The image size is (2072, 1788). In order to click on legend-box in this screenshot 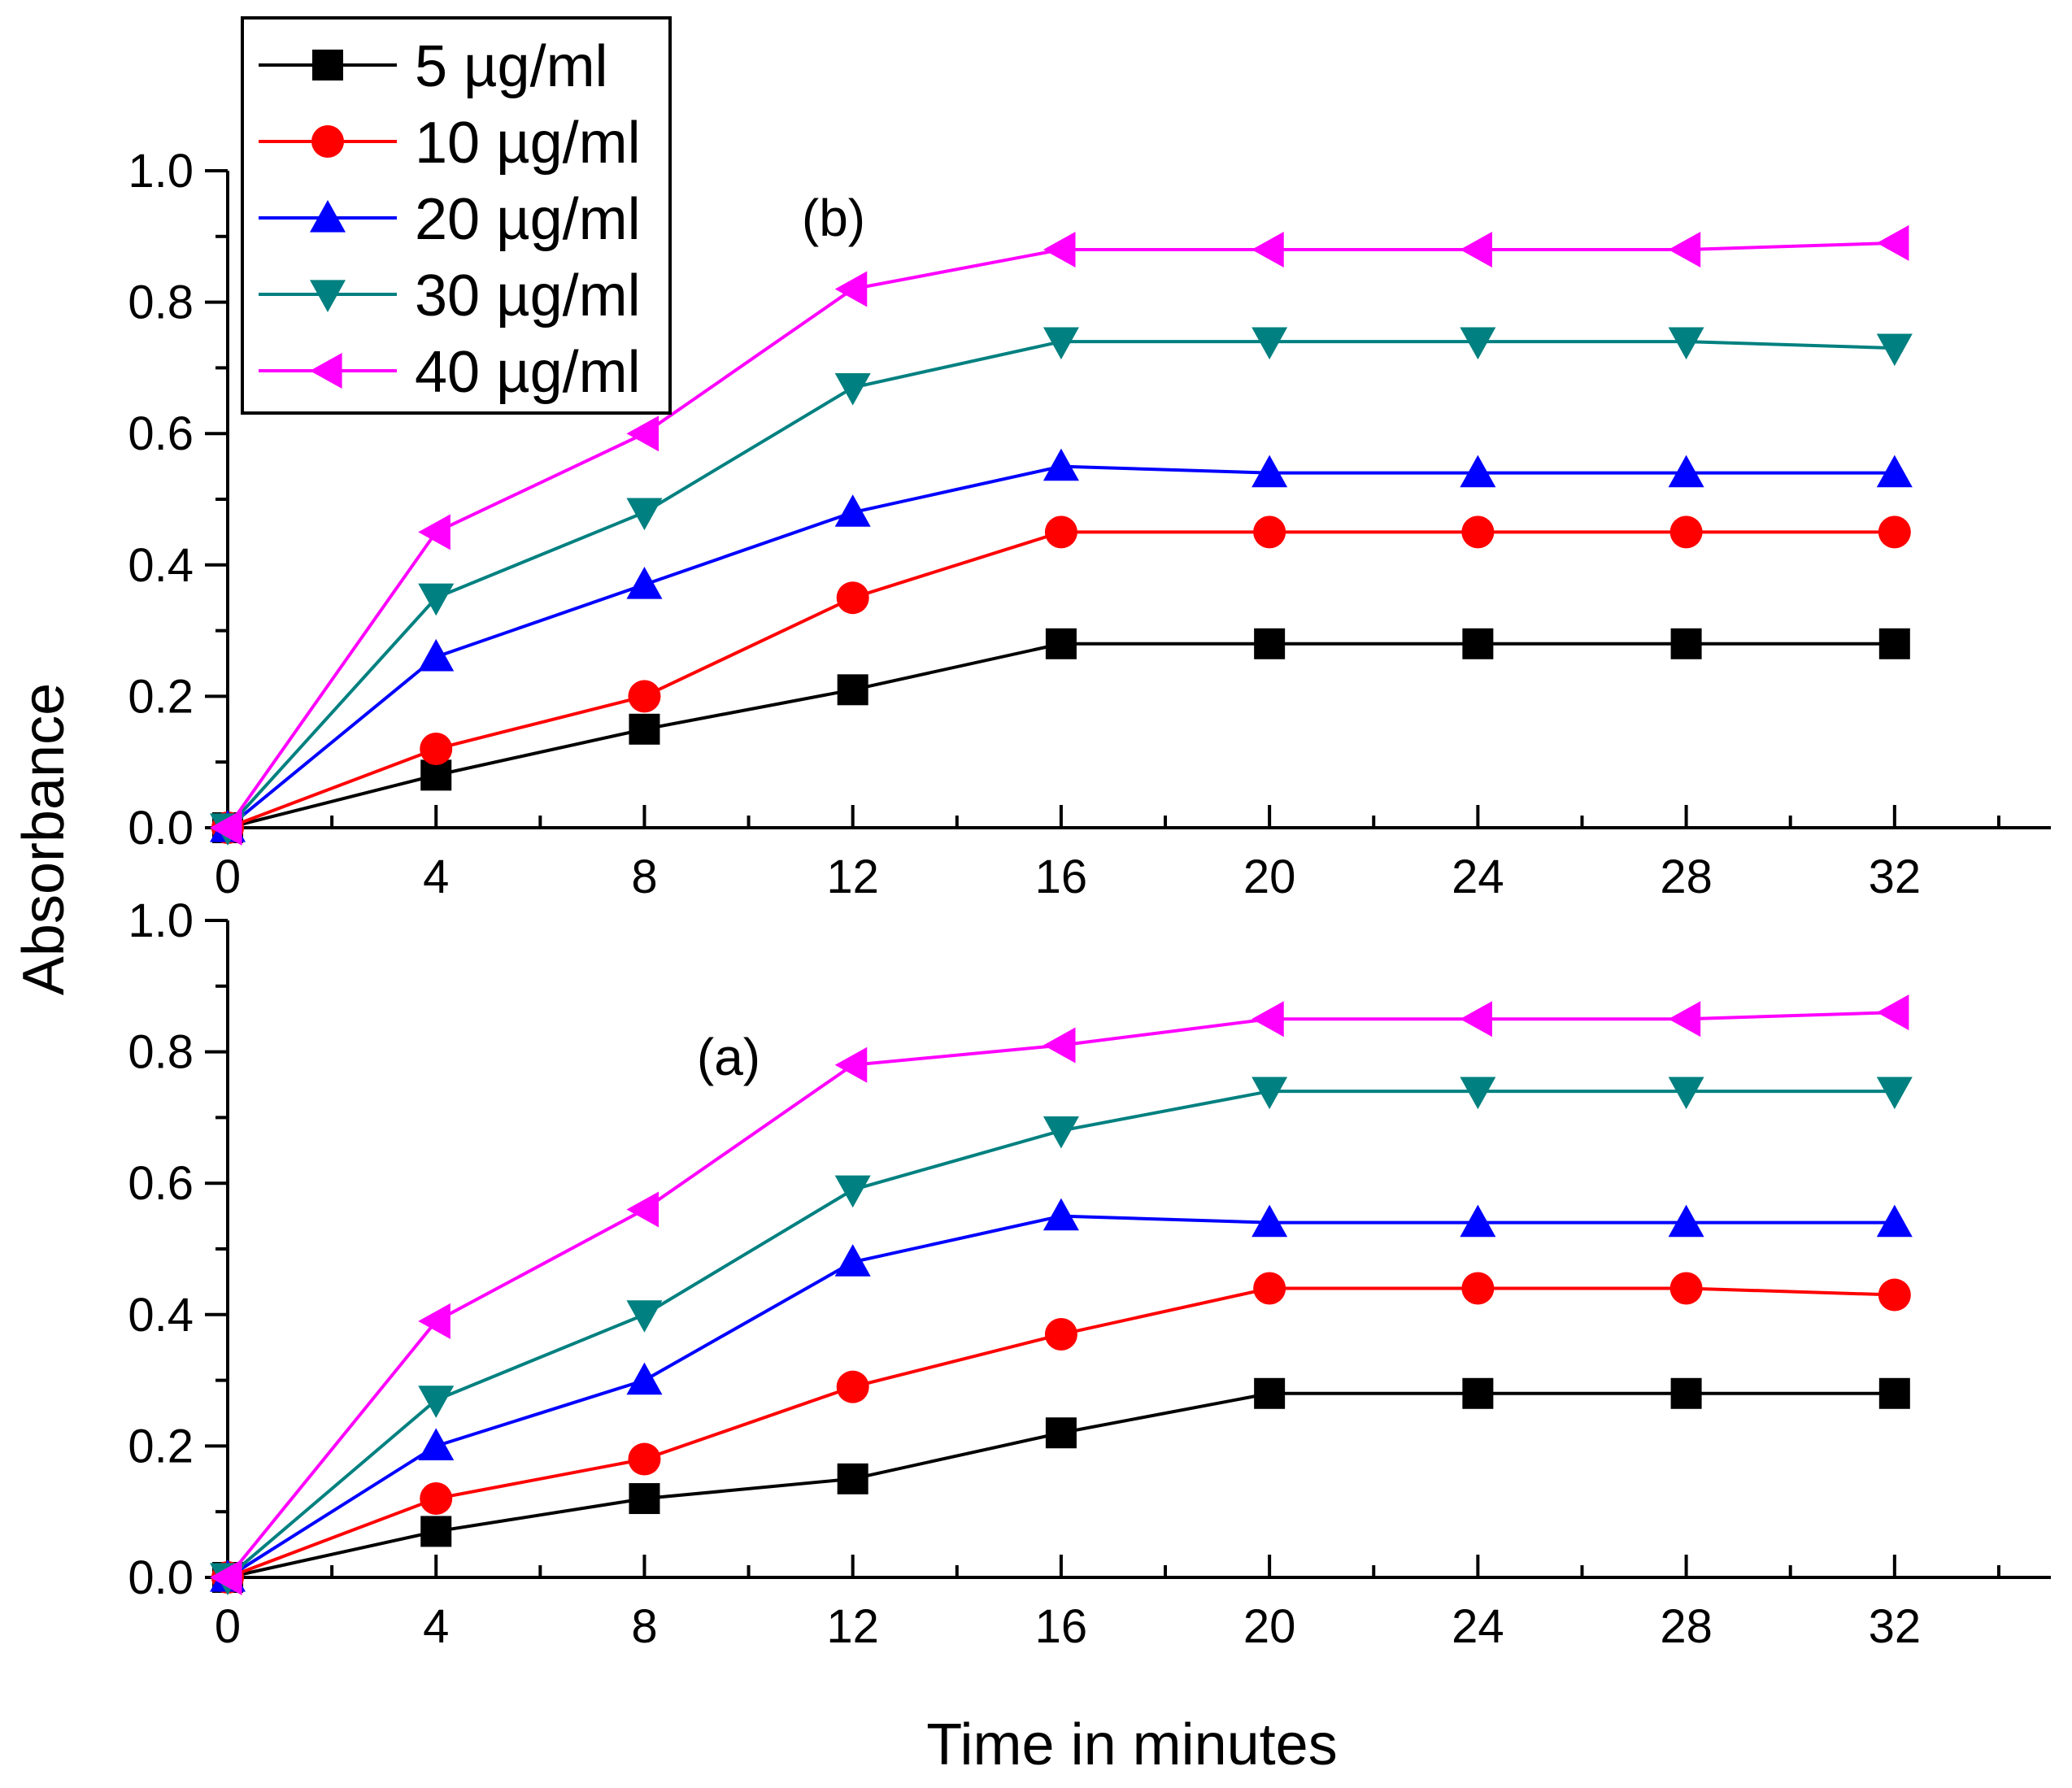, I will do `click(457, 215)`.